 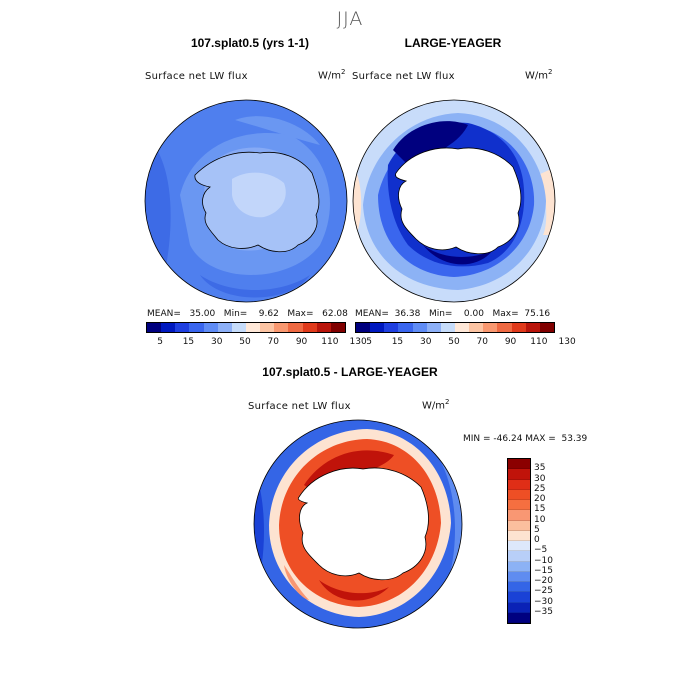 I want to click on diff-colorbar-tick: −15, so click(x=543, y=570).